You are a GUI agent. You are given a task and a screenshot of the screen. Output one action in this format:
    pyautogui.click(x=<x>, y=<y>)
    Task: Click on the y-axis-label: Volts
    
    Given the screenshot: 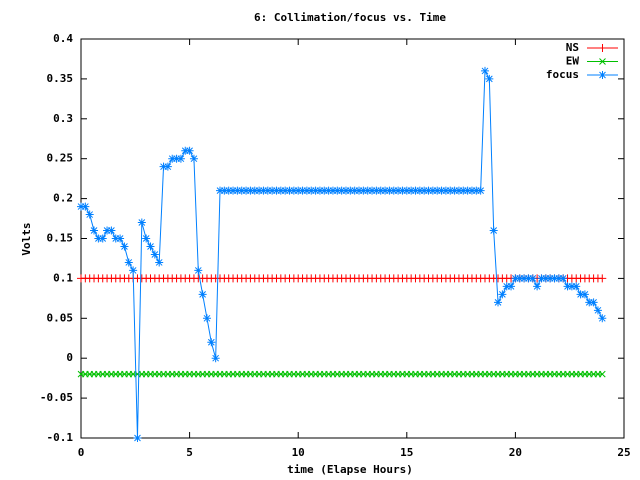 What is the action you would take?
    pyautogui.click(x=26, y=238)
    